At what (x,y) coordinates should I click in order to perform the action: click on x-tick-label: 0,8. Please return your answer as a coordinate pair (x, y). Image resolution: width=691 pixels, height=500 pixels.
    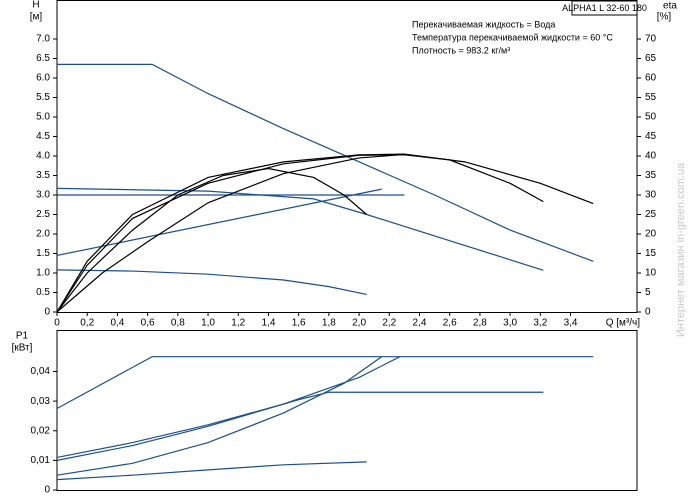
    Looking at the image, I should click on (178, 323).